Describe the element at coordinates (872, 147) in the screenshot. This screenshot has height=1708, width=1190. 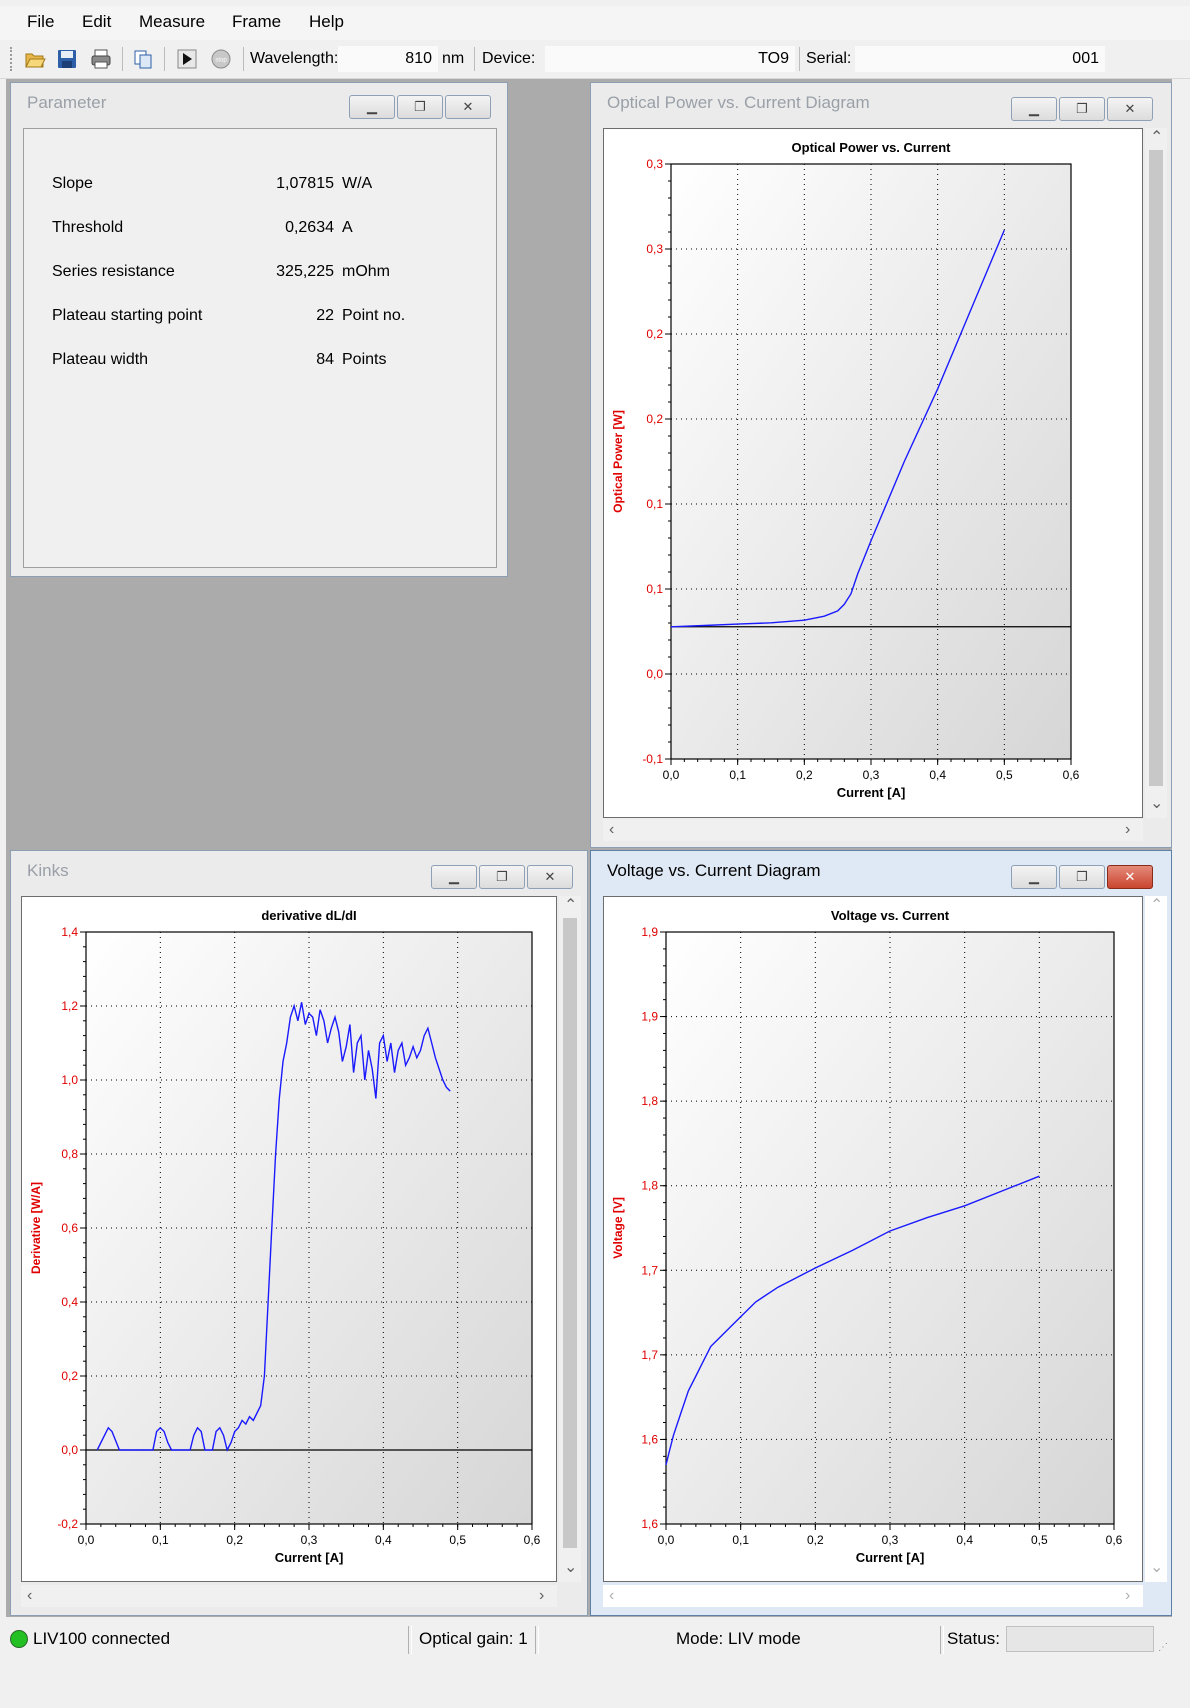
I see `chart-title: Optical Power vs. Current` at that location.